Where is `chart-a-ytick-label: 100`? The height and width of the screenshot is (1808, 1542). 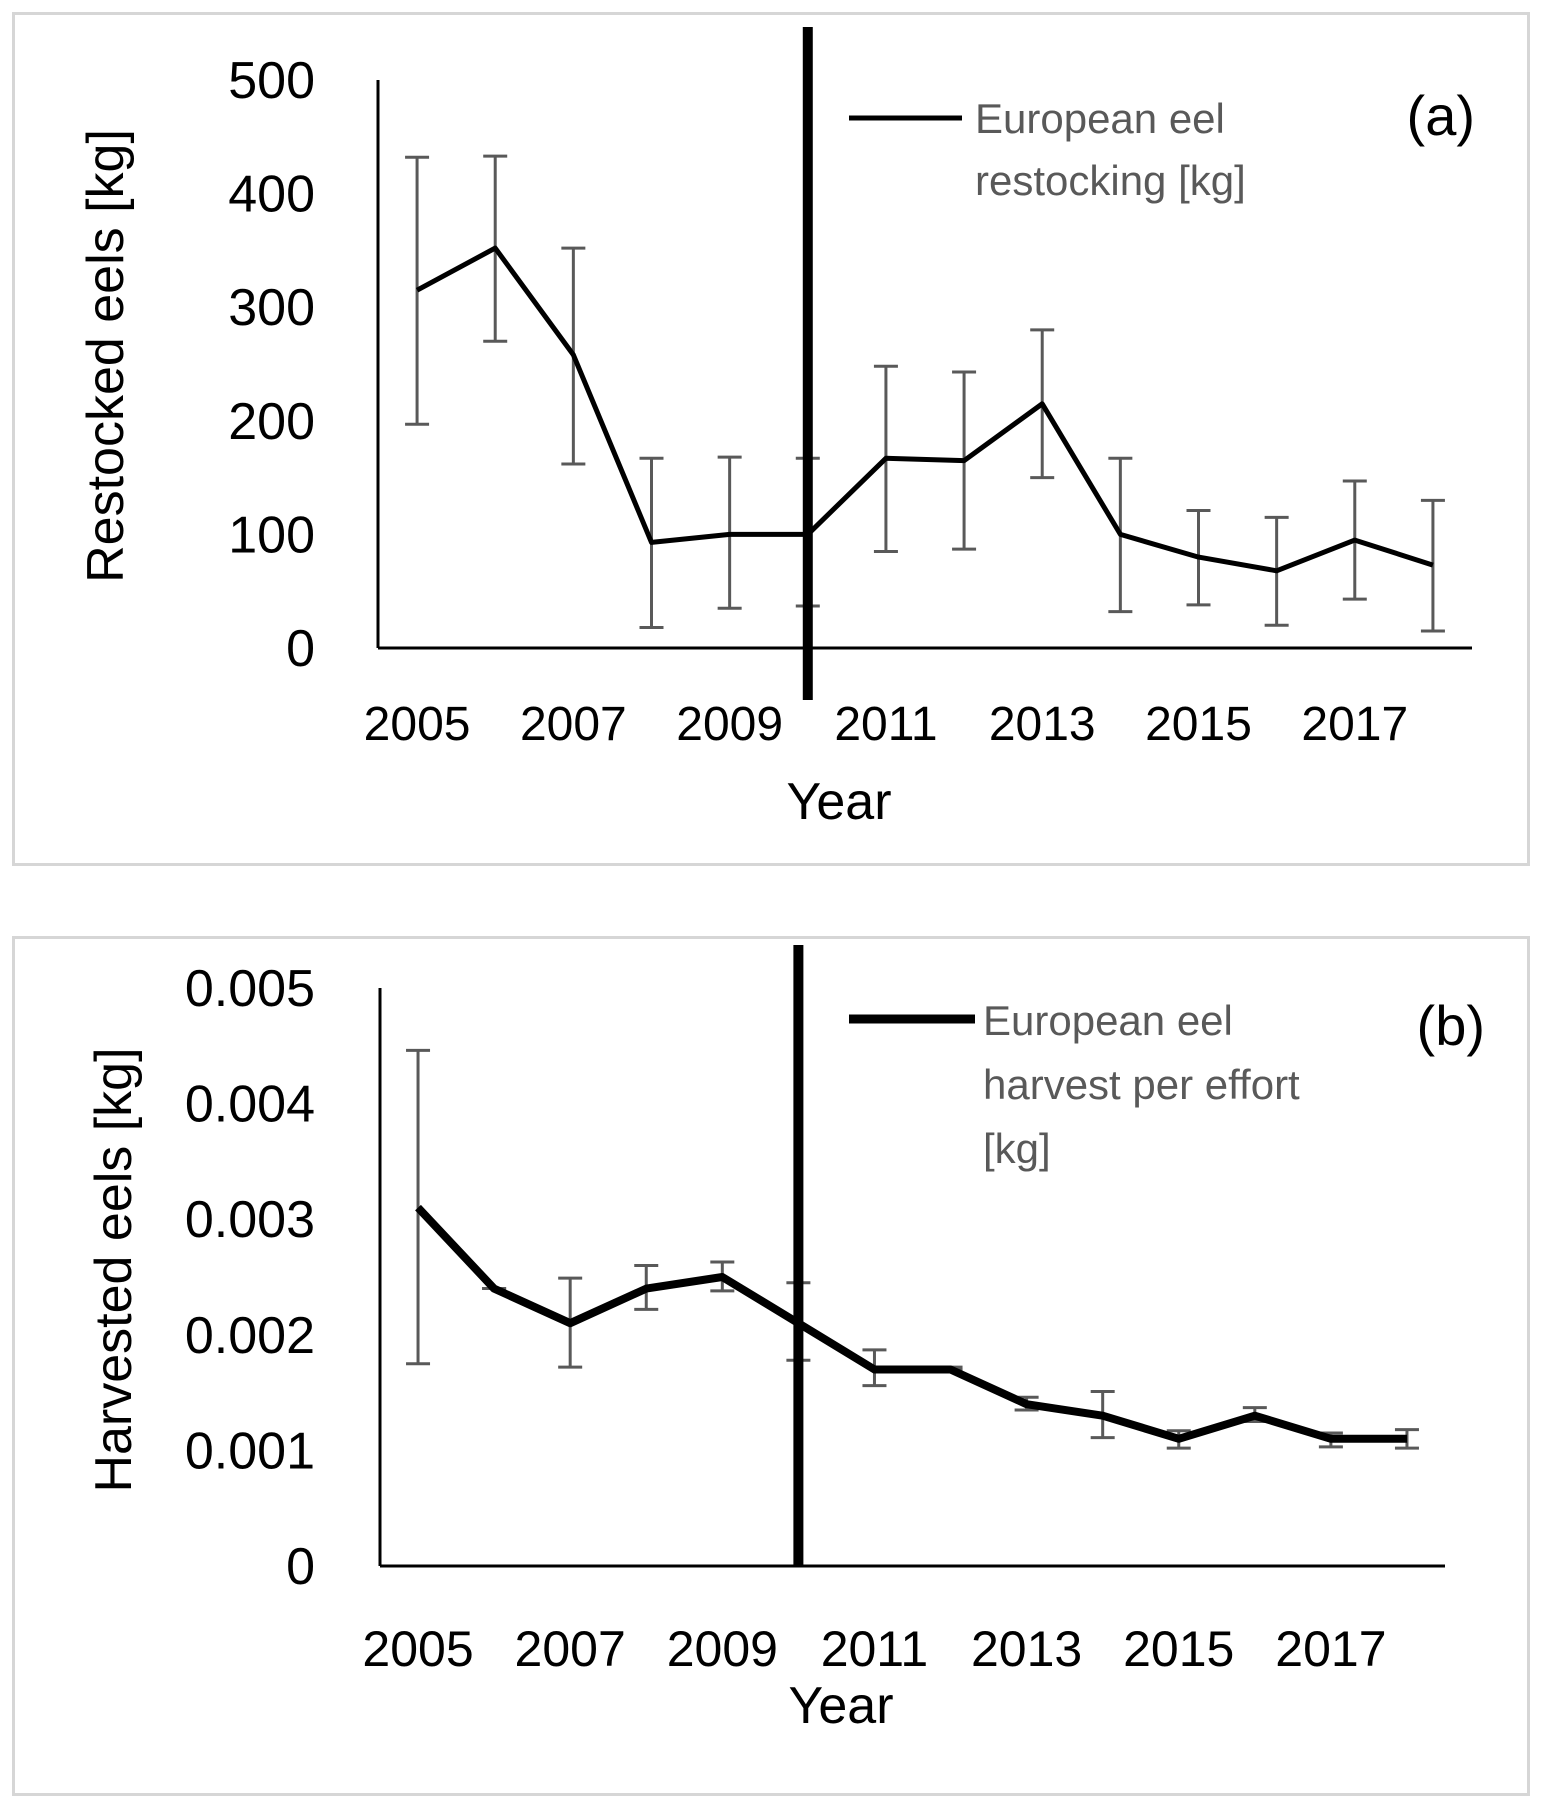
chart-a-ytick-label: 100 is located at coordinates (271, 535).